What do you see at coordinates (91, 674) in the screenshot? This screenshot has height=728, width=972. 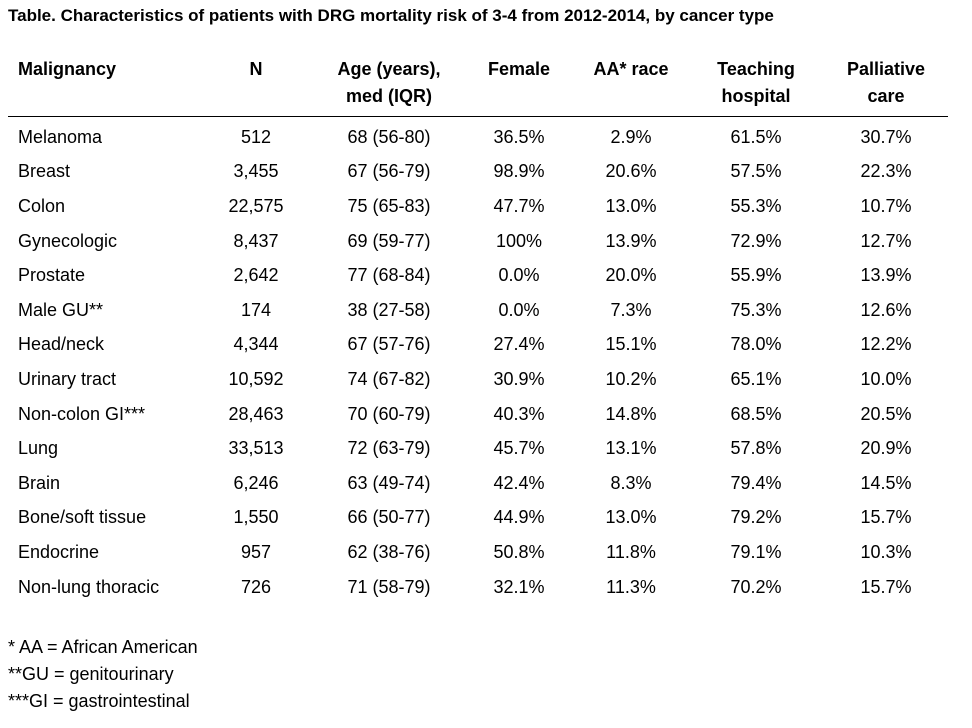 I see `footnote-gu: **GU = genitourinary` at bounding box center [91, 674].